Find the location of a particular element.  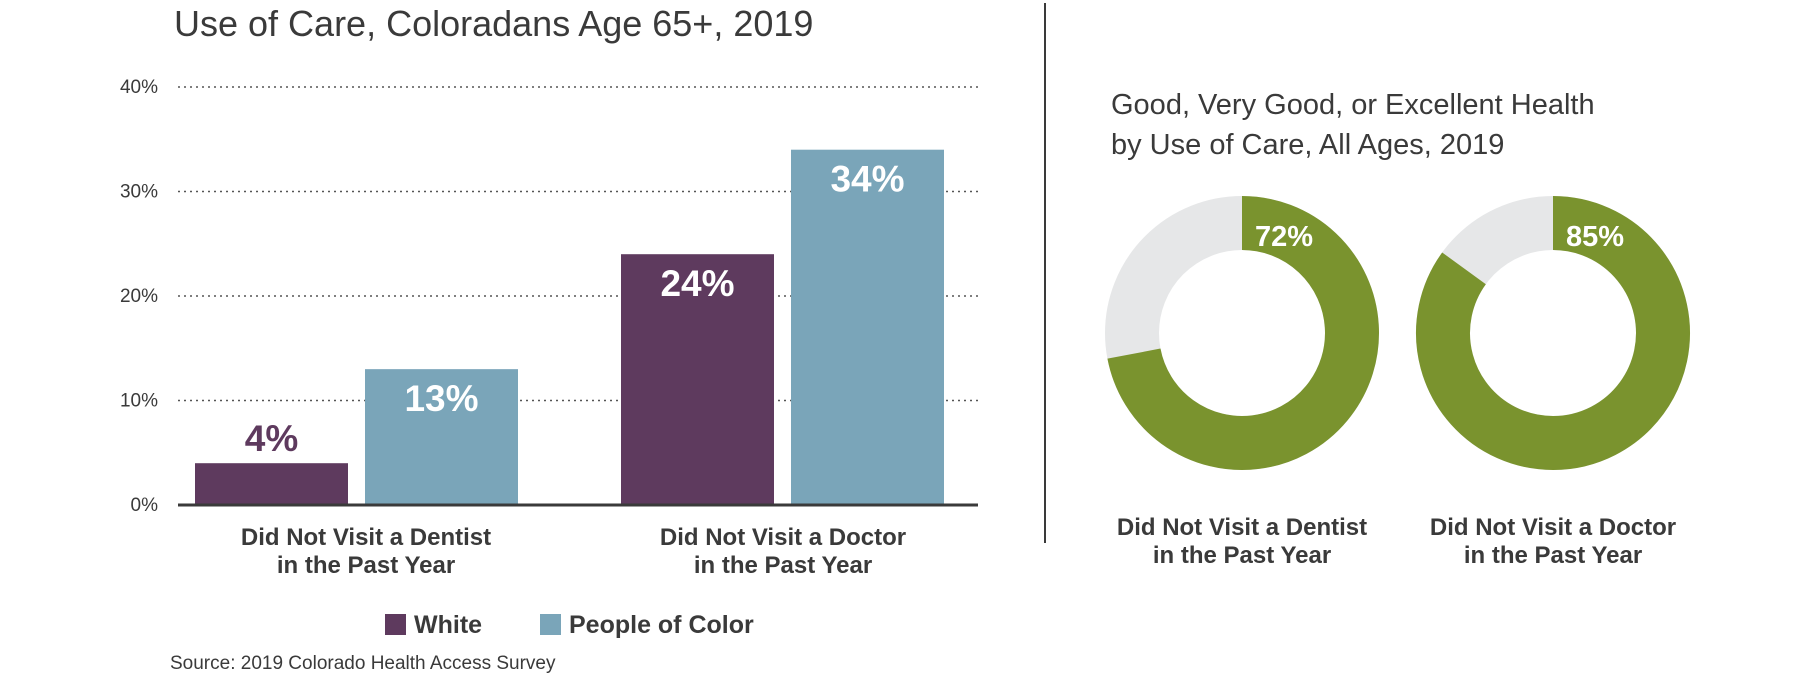

y-tick-label: 0% is located at coordinates (145, 505).